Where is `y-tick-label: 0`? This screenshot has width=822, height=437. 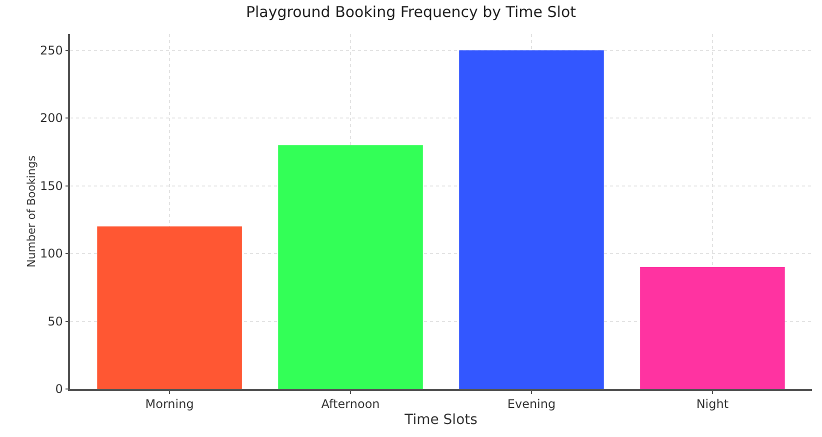
y-tick-label: 0 is located at coordinates (59, 389).